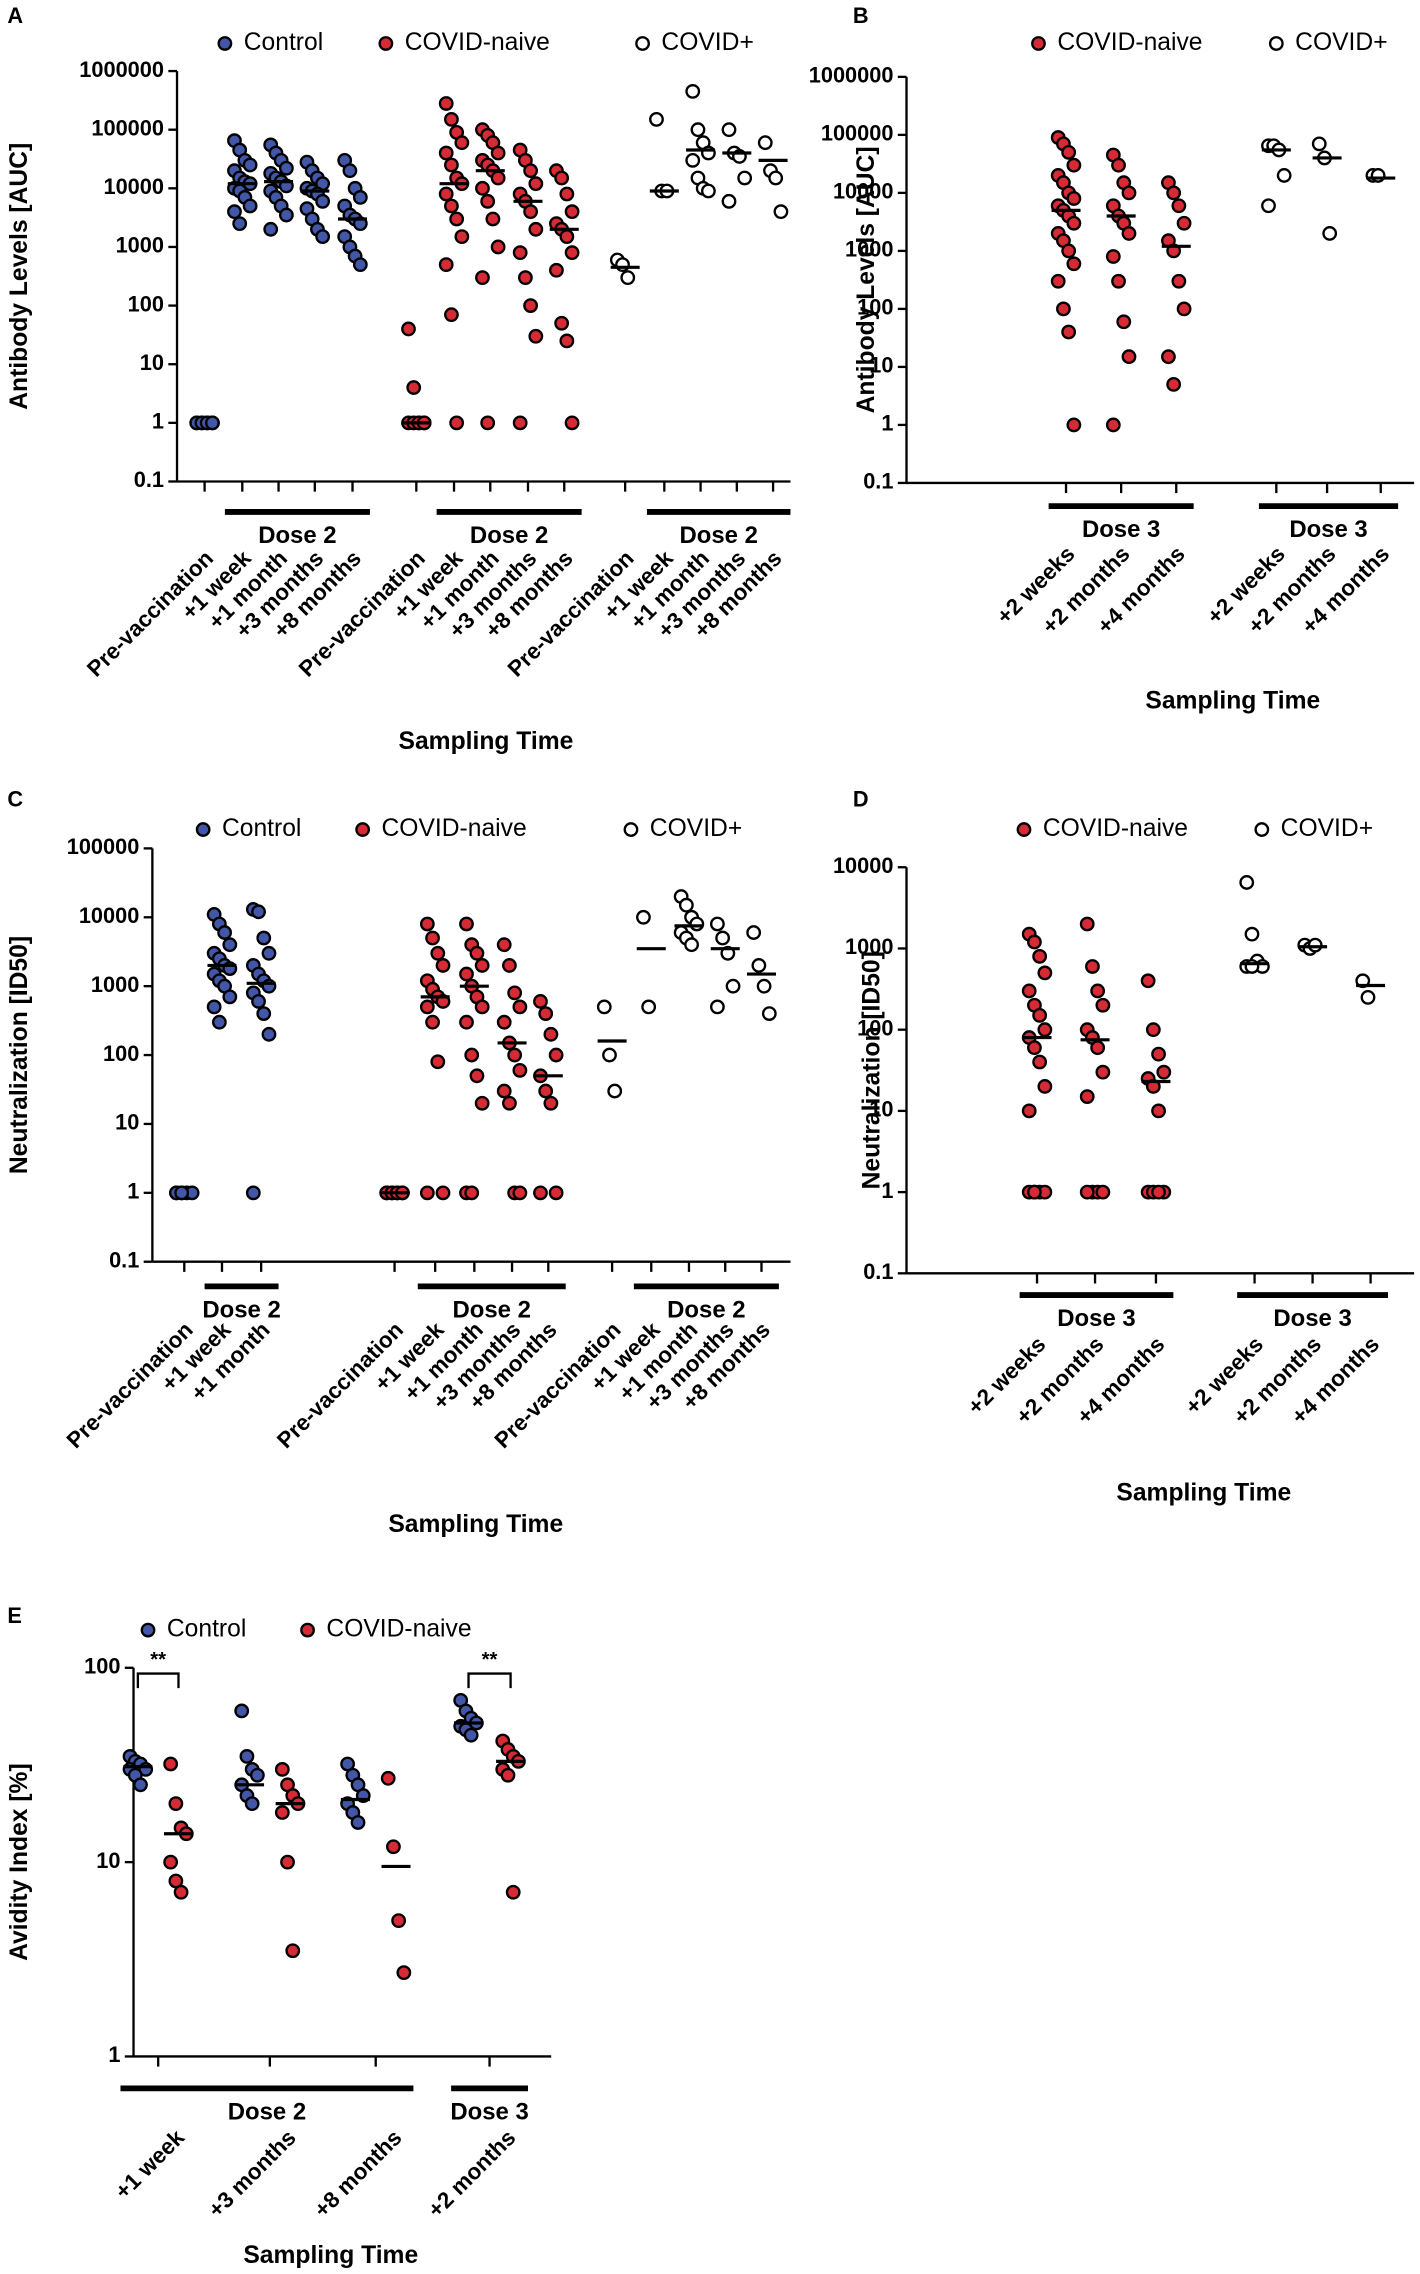 The image size is (1420, 2274). What do you see at coordinates (149, 2163) in the screenshot?
I see `x-tick-label: +1 week` at bounding box center [149, 2163].